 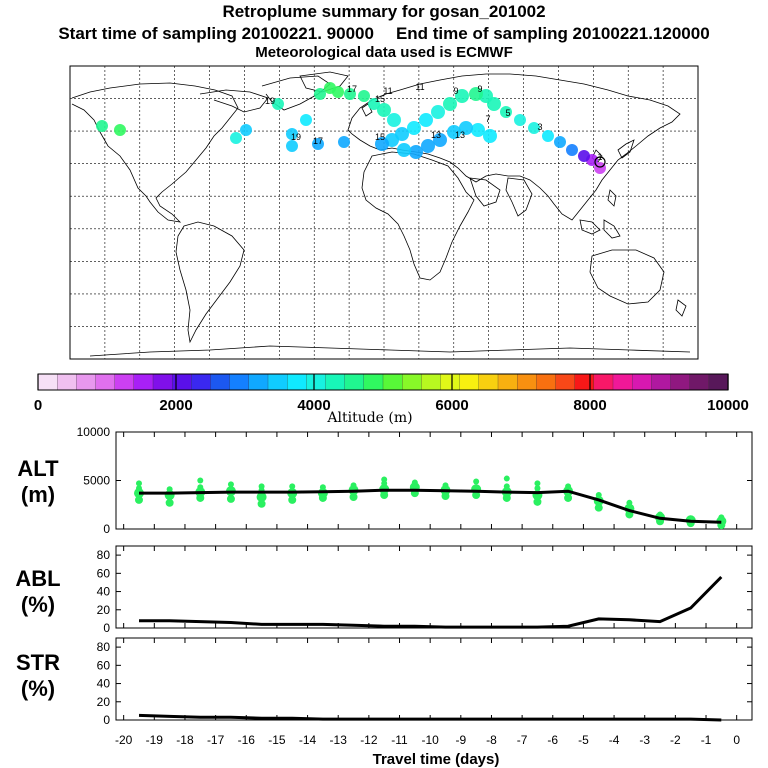 What do you see at coordinates (369, 740) in the screenshot?
I see `x-tick-label: -12` at bounding box center [369, 740].